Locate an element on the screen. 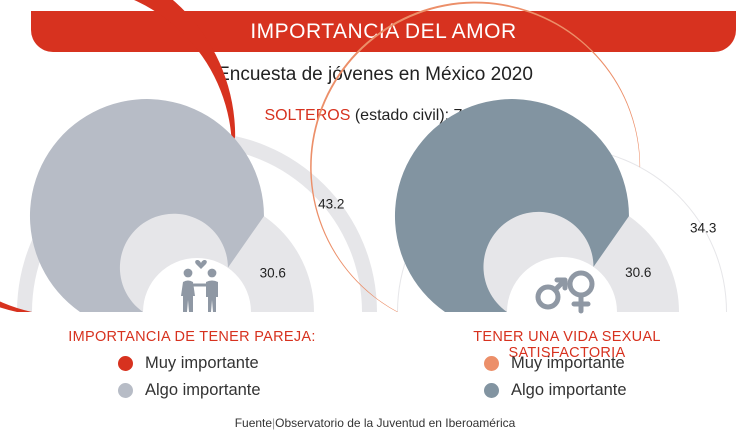  legend-right-muy-label: Muy importante is located at coordinates (568, 362).